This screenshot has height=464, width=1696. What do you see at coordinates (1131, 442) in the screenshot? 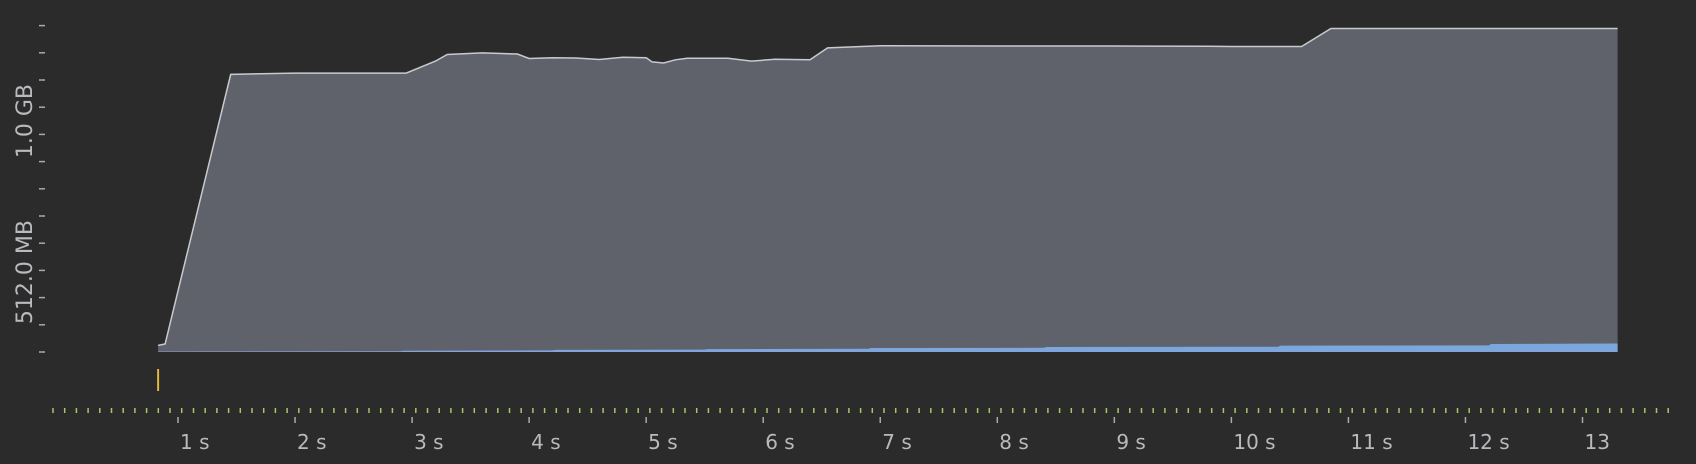
I see `x-tick-label: 9 s` at bounding box center [1131, 442].